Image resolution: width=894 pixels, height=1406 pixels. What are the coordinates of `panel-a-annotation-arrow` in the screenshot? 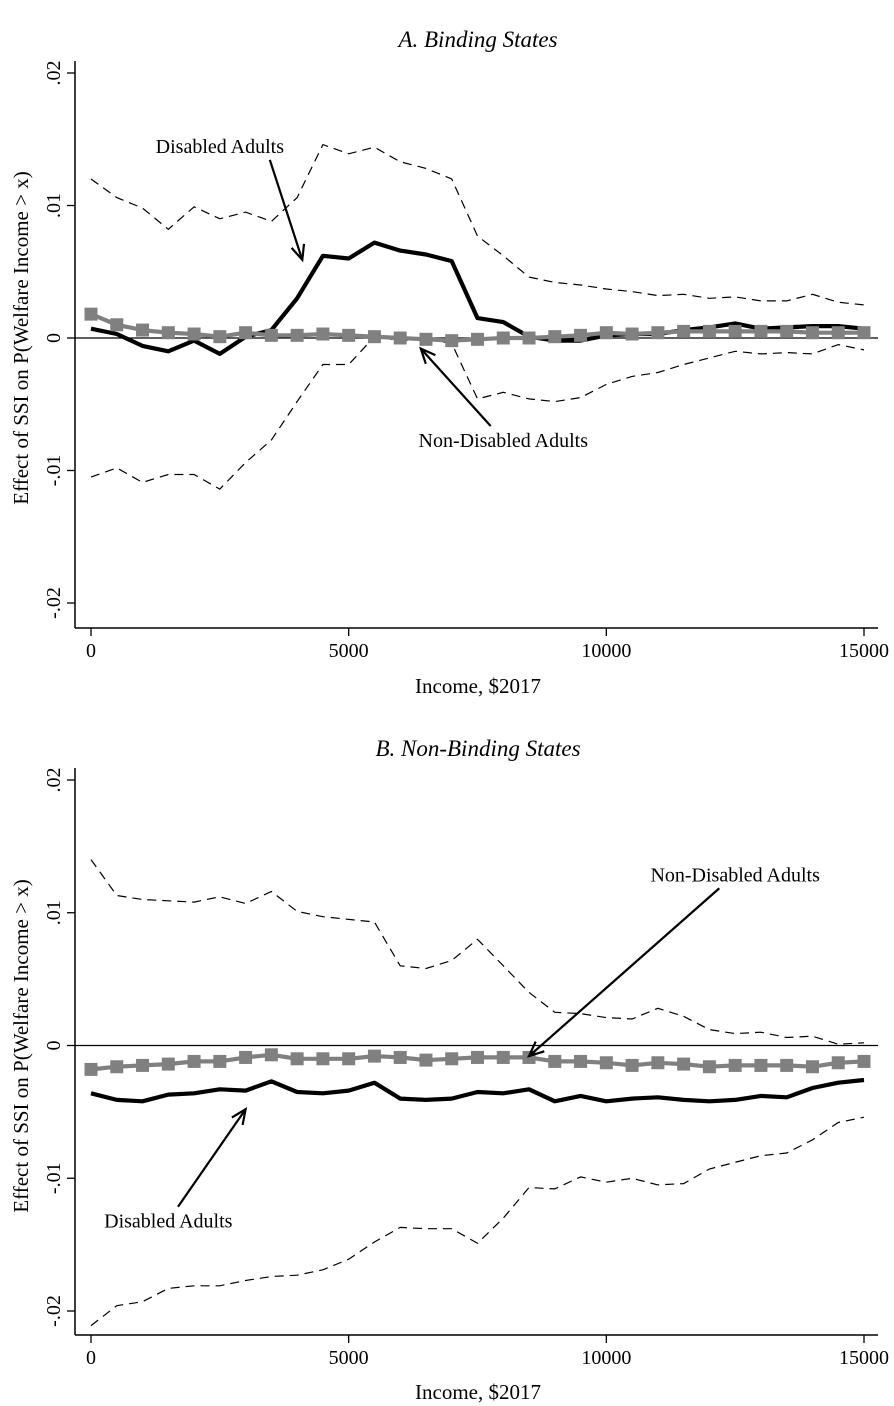 It's located at (455, 387).